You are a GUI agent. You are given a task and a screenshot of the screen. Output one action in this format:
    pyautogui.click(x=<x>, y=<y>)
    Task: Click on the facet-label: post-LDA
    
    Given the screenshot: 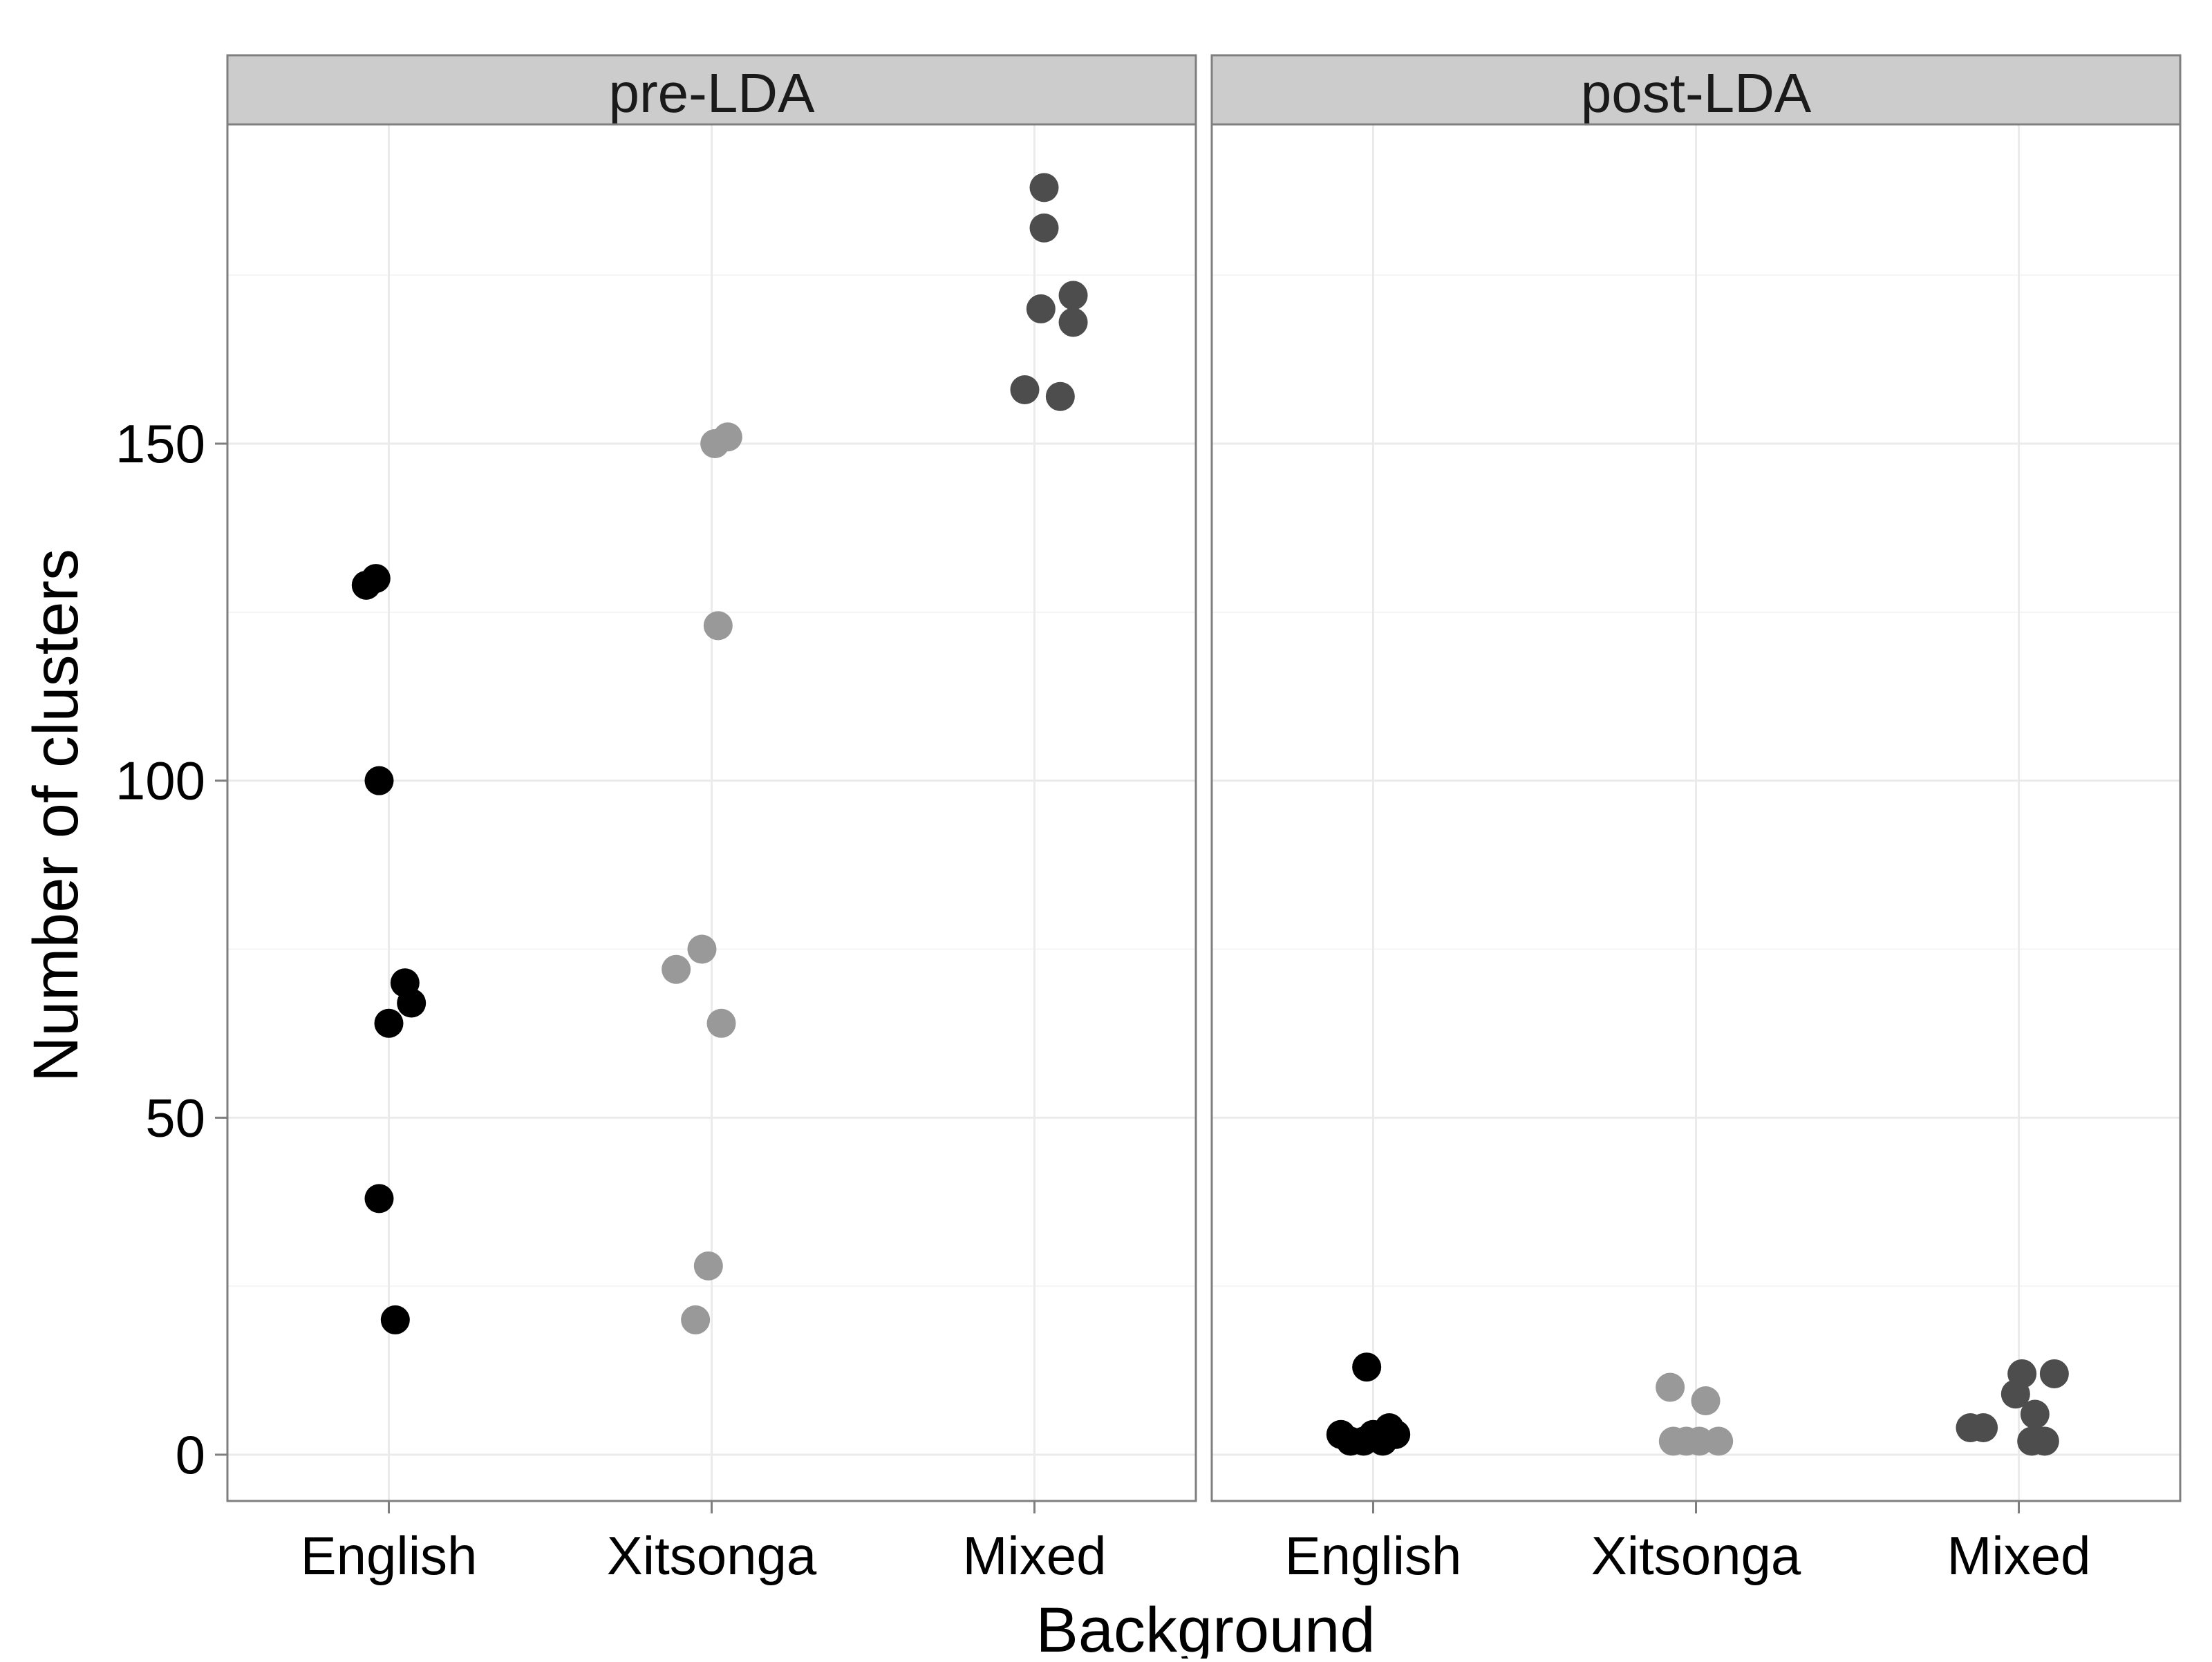 What is the action you would take?
    pyautogui.click(x=1696, y=93)
    